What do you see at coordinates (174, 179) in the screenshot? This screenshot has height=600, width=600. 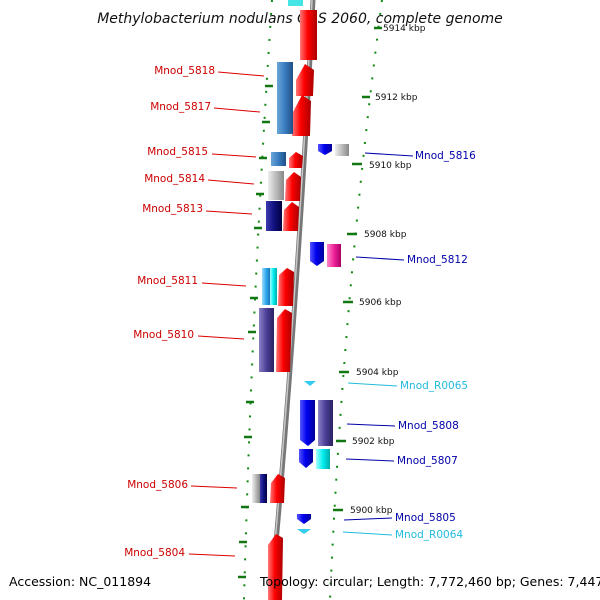 I see `gene-label: Mnod_5814` at bounding box center [174, 179].